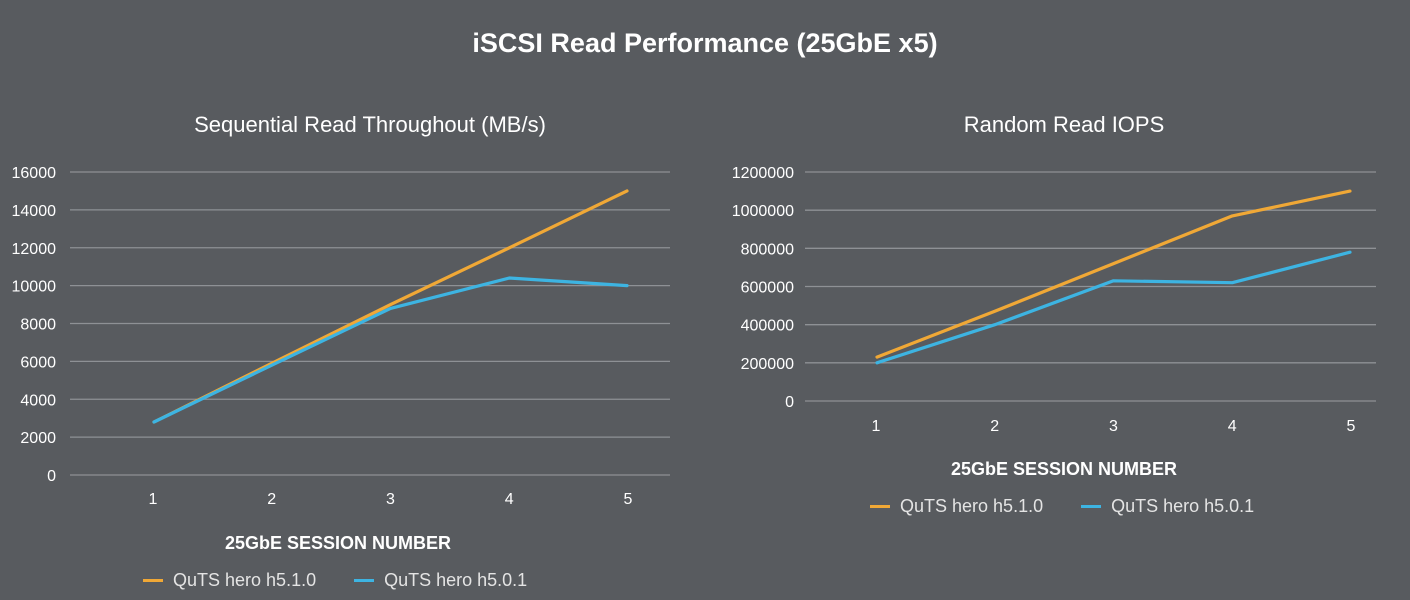 This screenshot has width=1410, height=600. I want to click on y-tick-label: 4000, so click(38, 400).